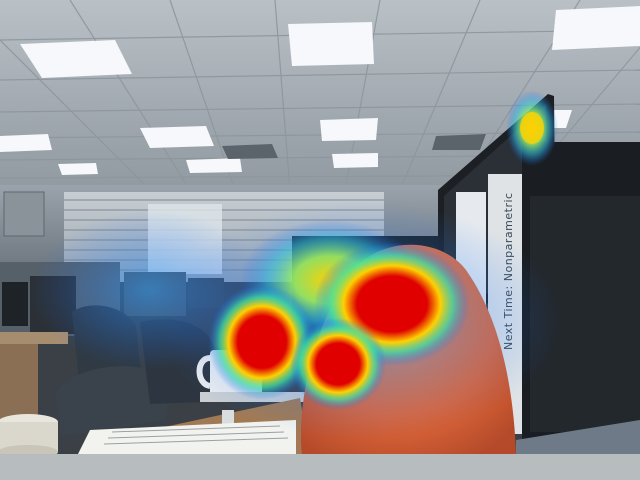 This screenshot has height=480, width=640. What do you see at coordinates (19, 382) in the screenshot?
I see `left-drawer` at bounding box center [19, 382].